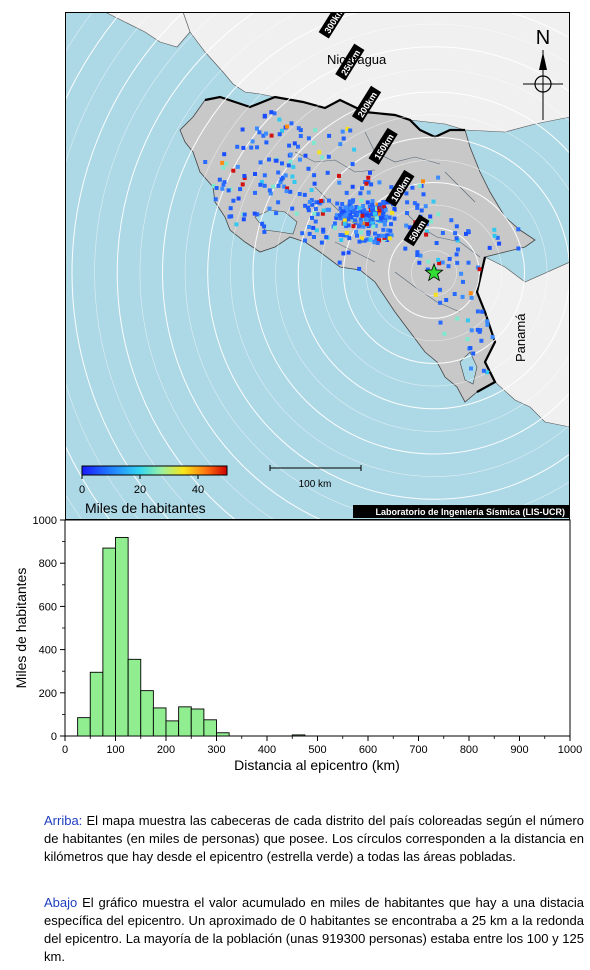 The height and width of the screenshot is (970, 590). What do you see at coordinates (322, 746) in the screenshot?
I see `x-axis-ticks: 0 100 200 300 400 500 600 700 800 900 1000` at bounding box center [322, 746].